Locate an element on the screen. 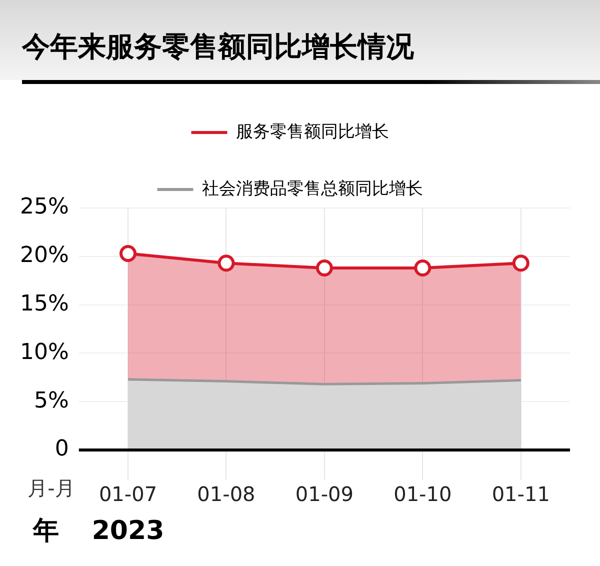 The height and width of the screenshot is (566, 600). x-tick-label: 01-08 is located at coordinates (226, 494).